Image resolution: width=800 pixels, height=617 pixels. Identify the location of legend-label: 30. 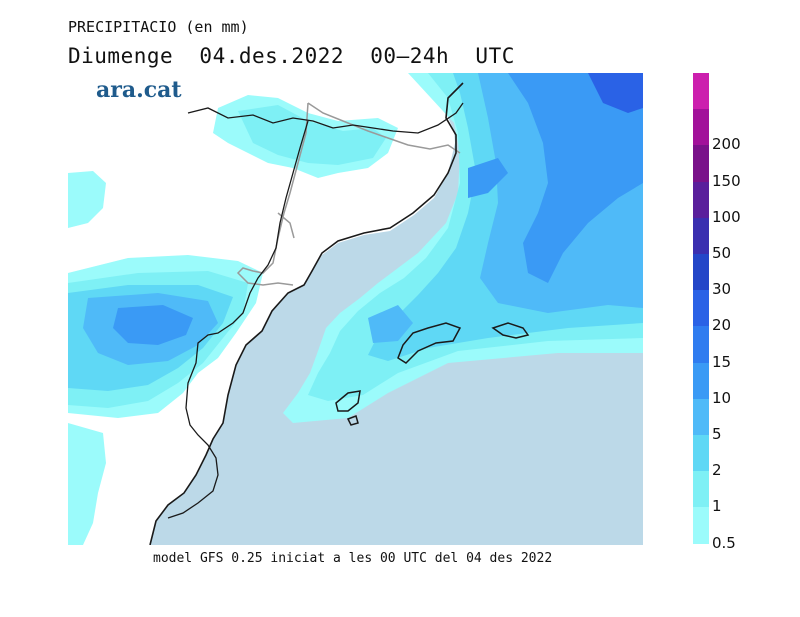
(722, 289).